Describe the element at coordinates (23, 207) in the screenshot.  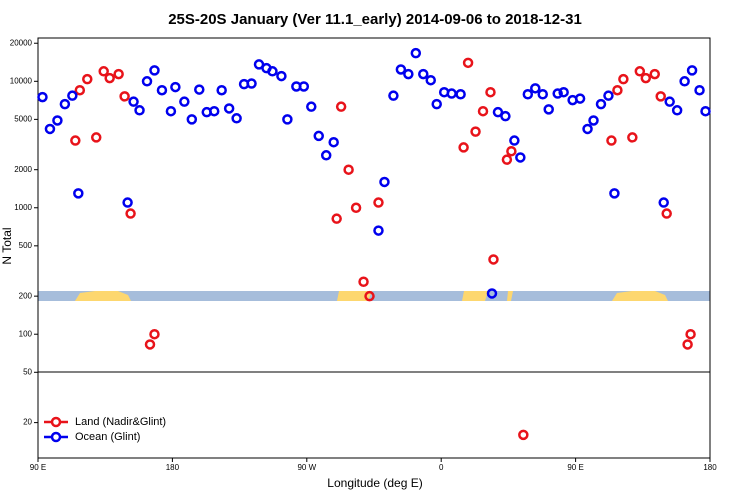
I see `y-tick-label: 1000` at that location.